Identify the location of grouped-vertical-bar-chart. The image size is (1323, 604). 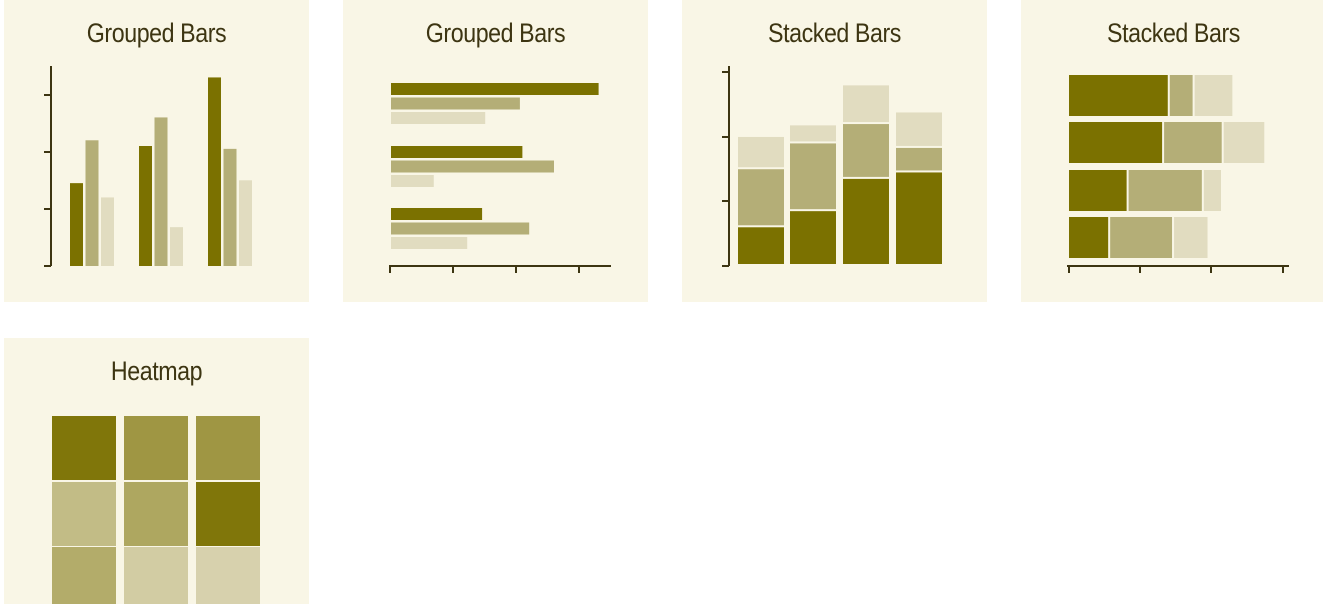
(148, 166).